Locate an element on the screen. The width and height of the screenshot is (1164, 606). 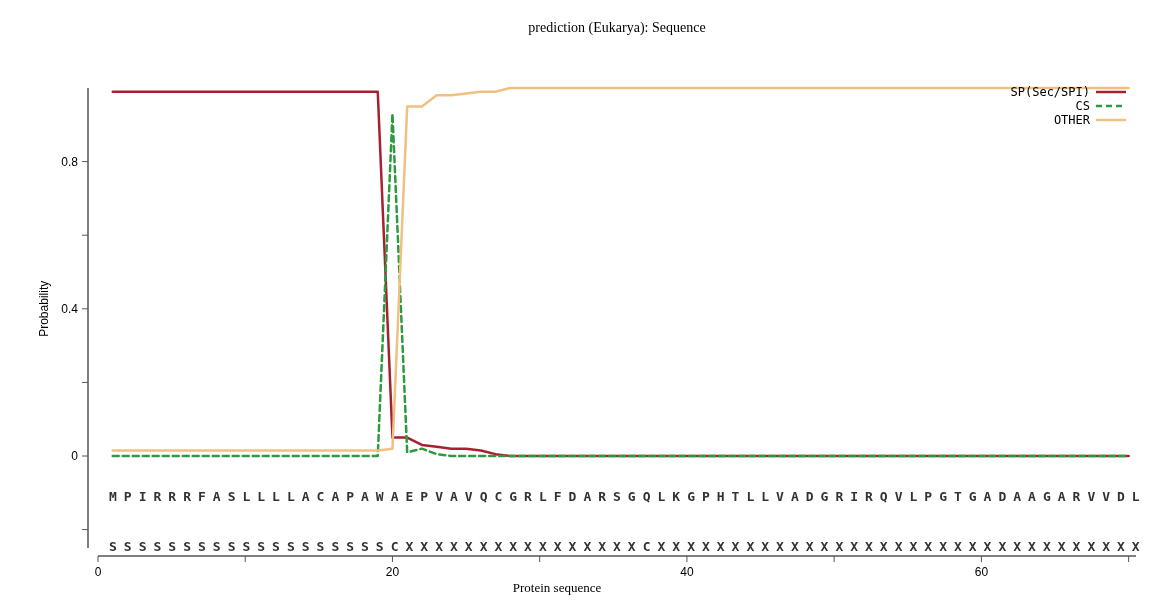
annotation: S S S S S S S S S S S S S S S S S S S C X X X X X X X X X X X X X X X X C X X X X X X X X X X X X X X X X X X X X X X X X X X X X X X X X X is located at coordinates (624, 546).